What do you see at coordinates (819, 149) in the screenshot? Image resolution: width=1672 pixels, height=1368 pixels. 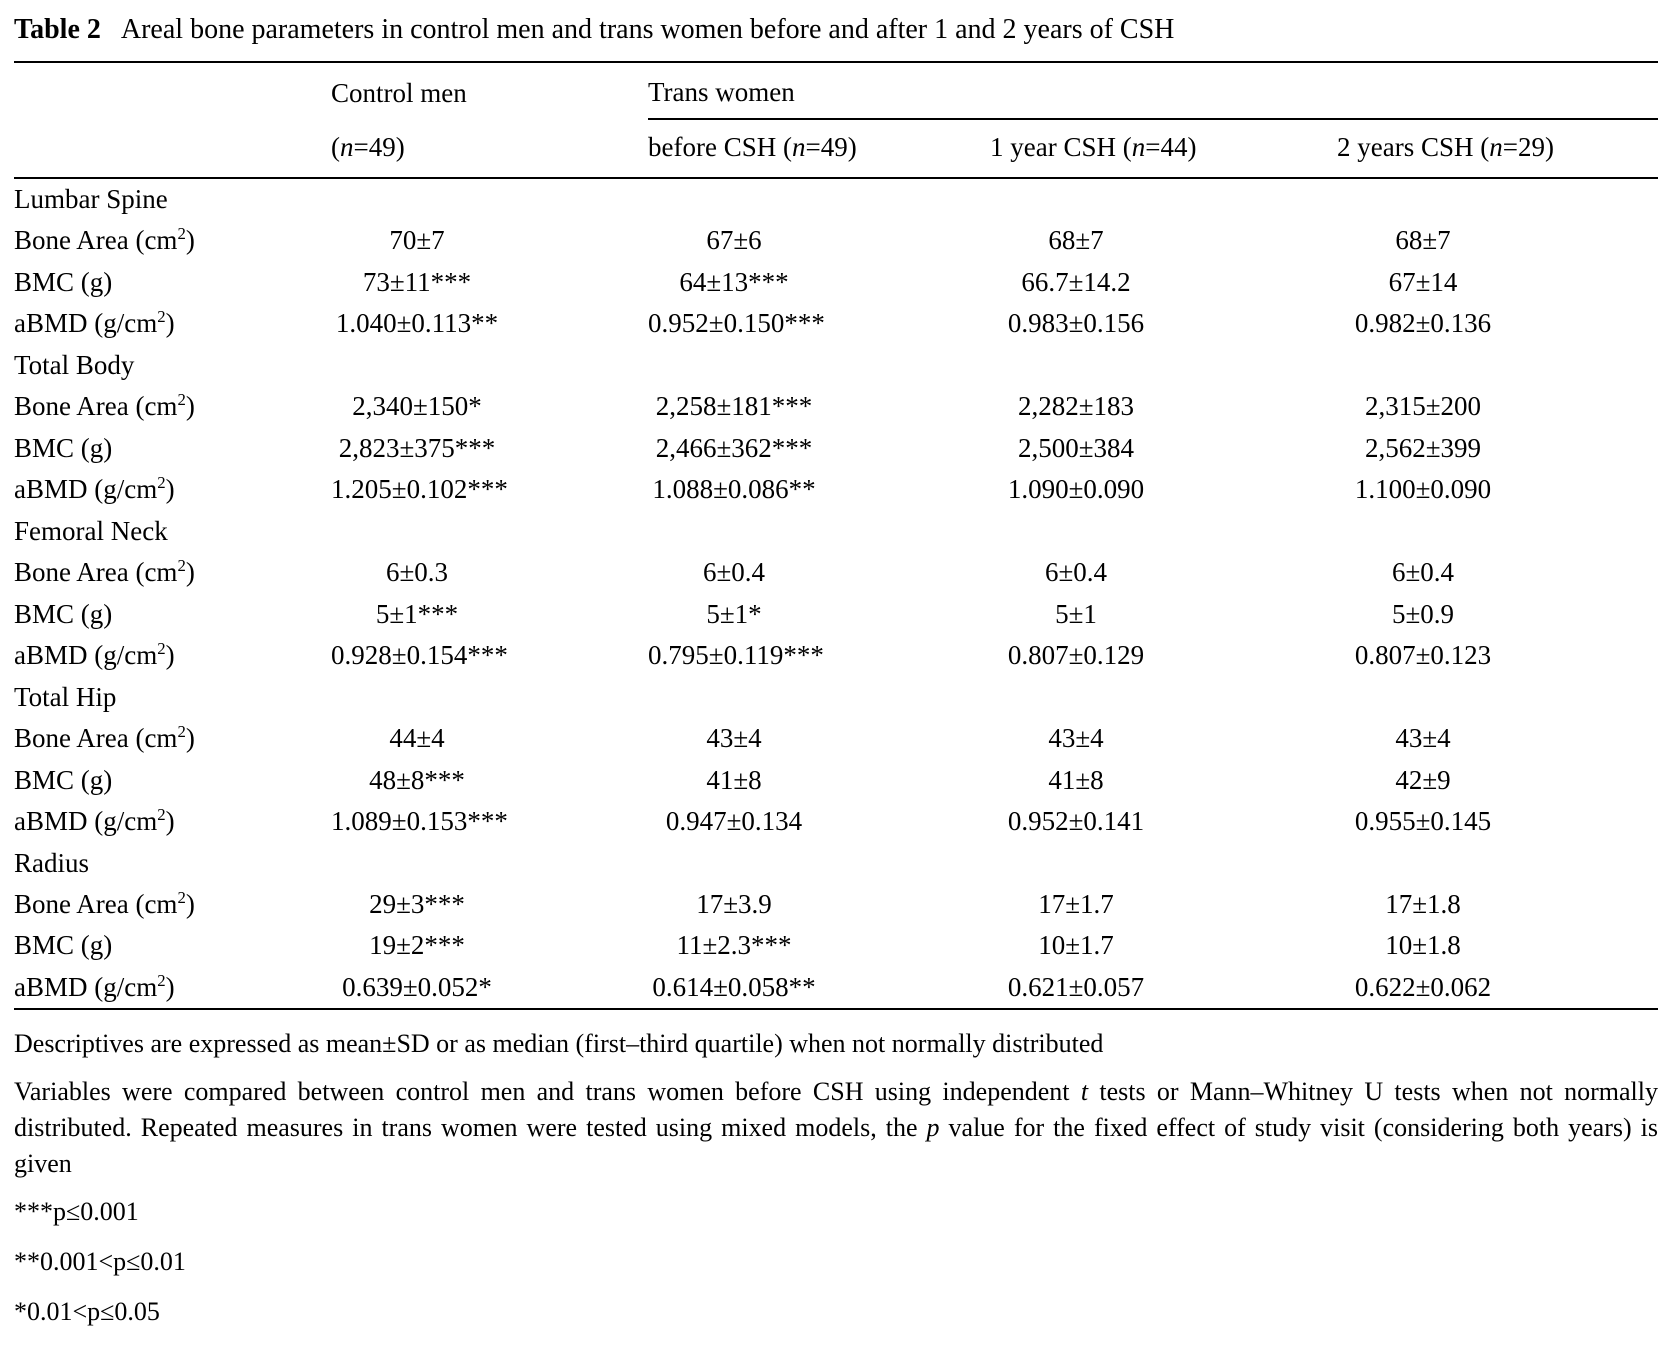 I see `subheader-before-csh: before CSH (n=49)` at bounding box center [819, 149].